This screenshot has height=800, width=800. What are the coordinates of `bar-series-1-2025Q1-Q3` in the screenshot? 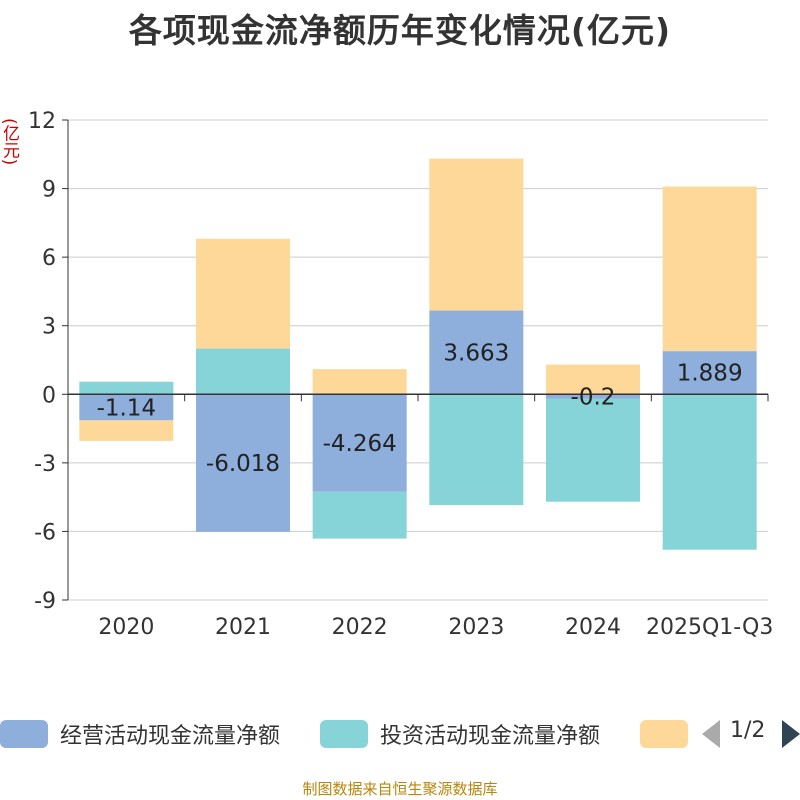 It's located at (709, 472).